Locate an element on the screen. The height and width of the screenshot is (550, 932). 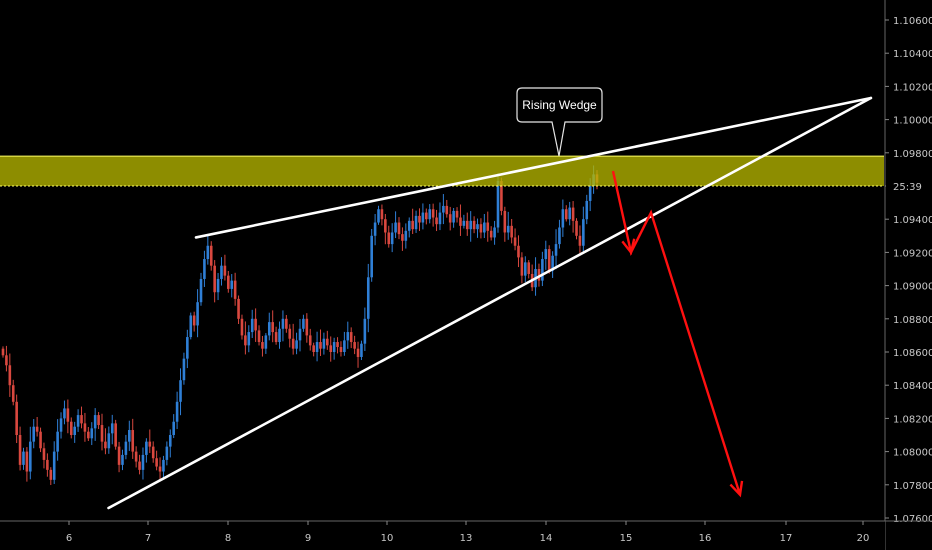
price-tick-label: 1.09800 is located at coordinates (912, 154).